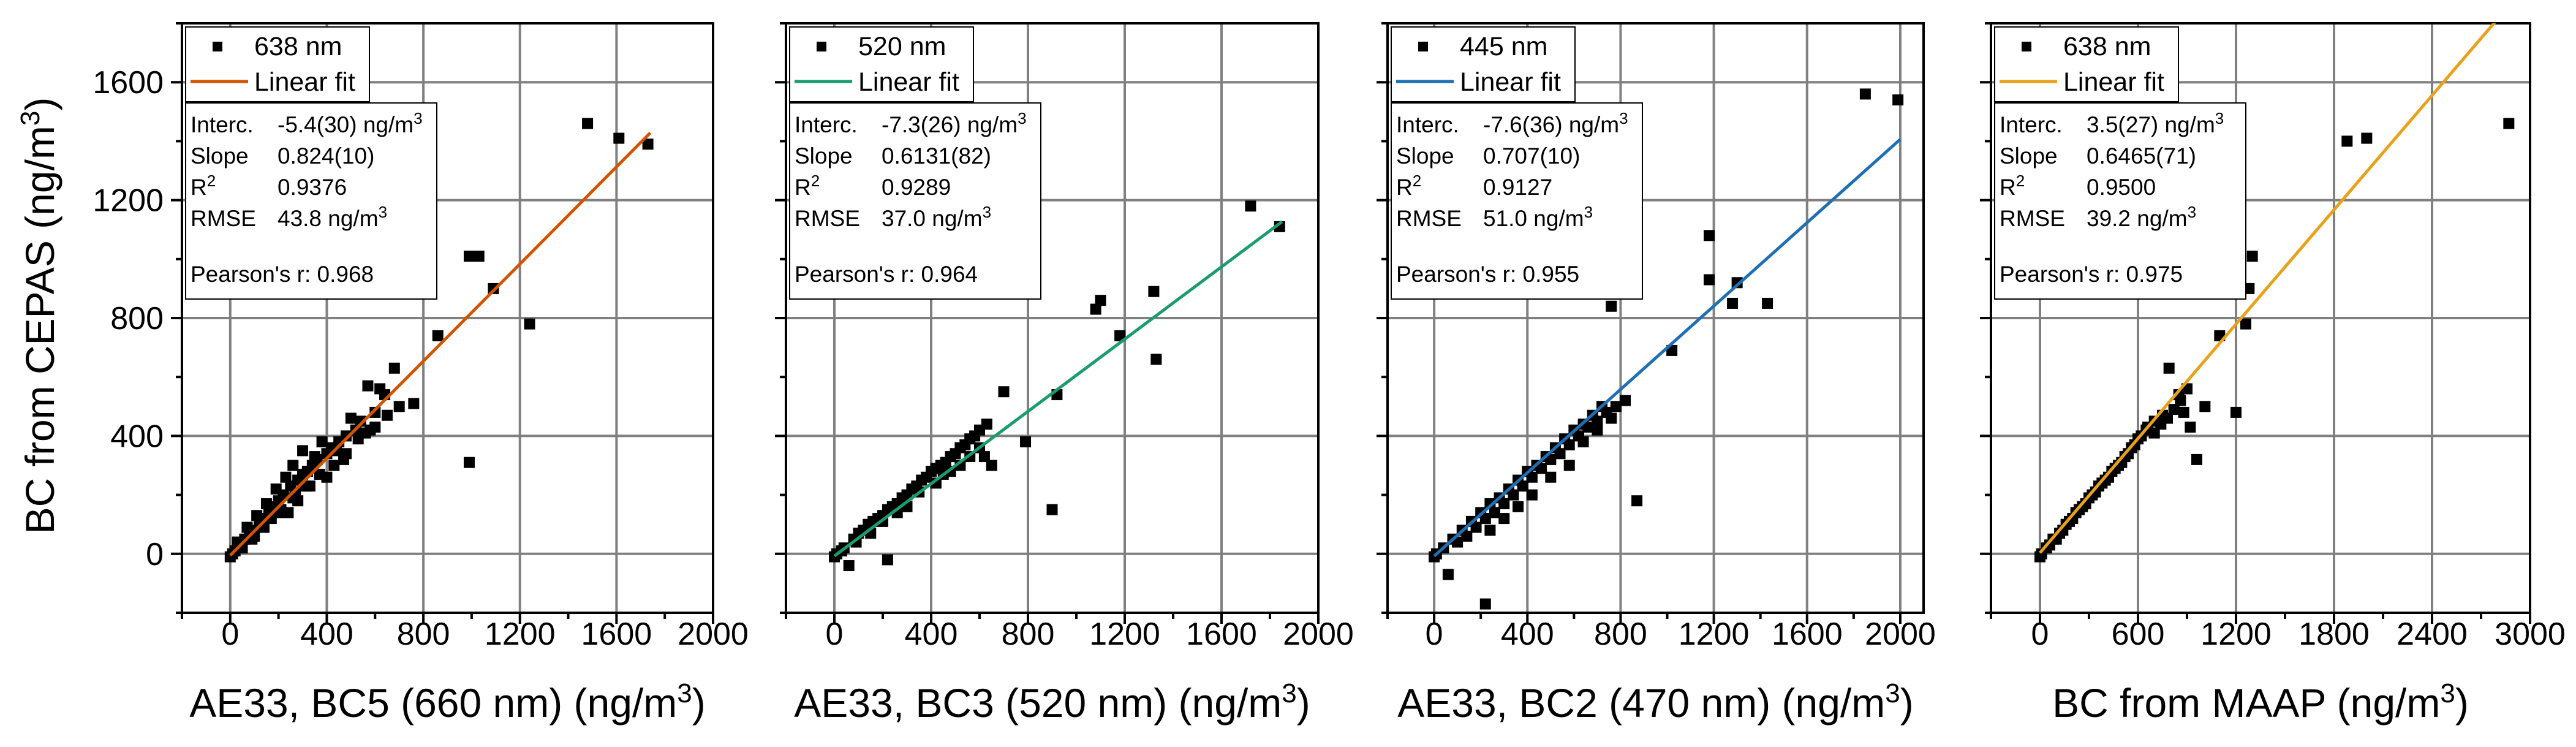  Describe the element at coordinates (713, 634) in the screenshot. I see `x-tick-label: 2000` at that location.